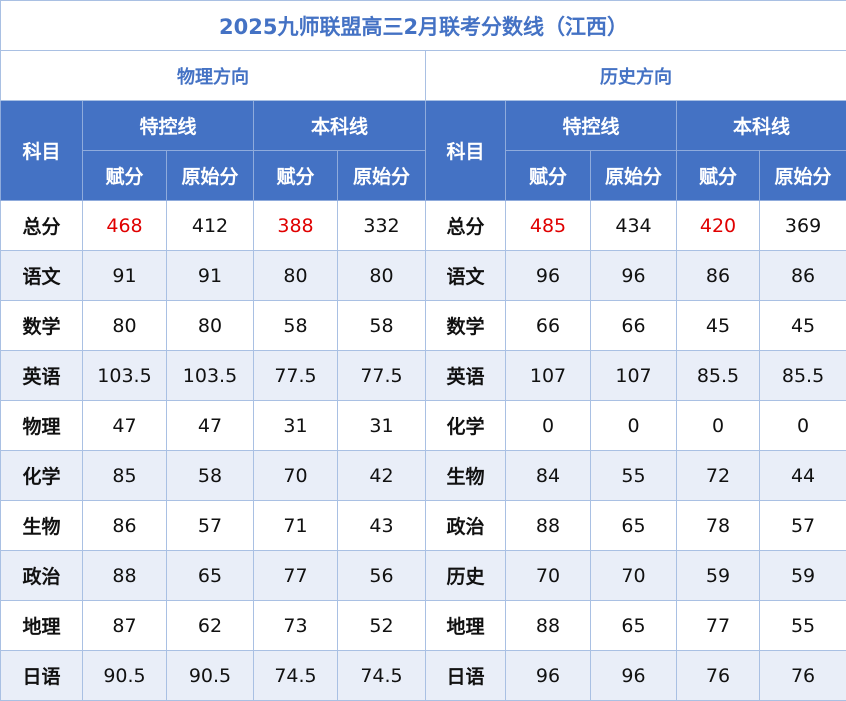  I want to click on score-cell: 43, so click(381, 525).